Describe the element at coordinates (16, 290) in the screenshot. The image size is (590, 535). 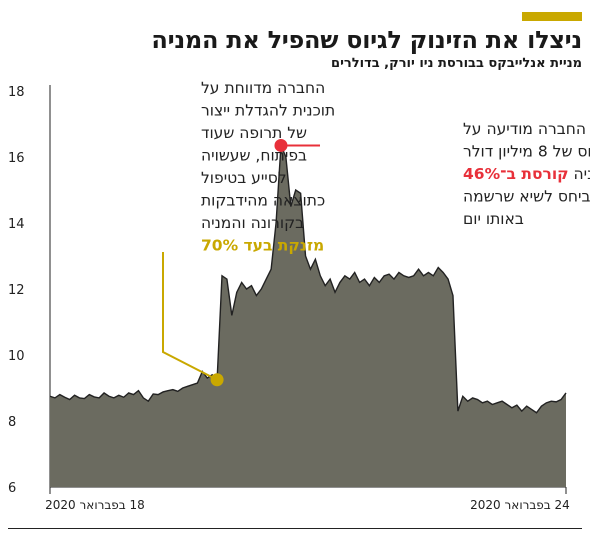
I see `y-tick-label: 12` at that location.